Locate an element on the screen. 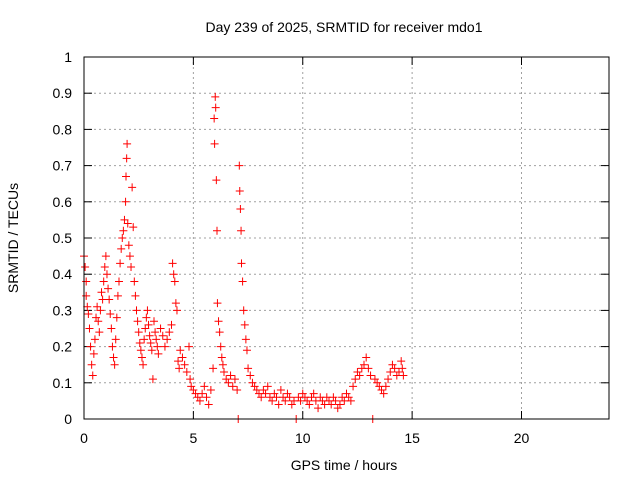 The height and width of the screenshot is (480, 640). y-tick-label: 0.3 is located at coordinates (63, 310).